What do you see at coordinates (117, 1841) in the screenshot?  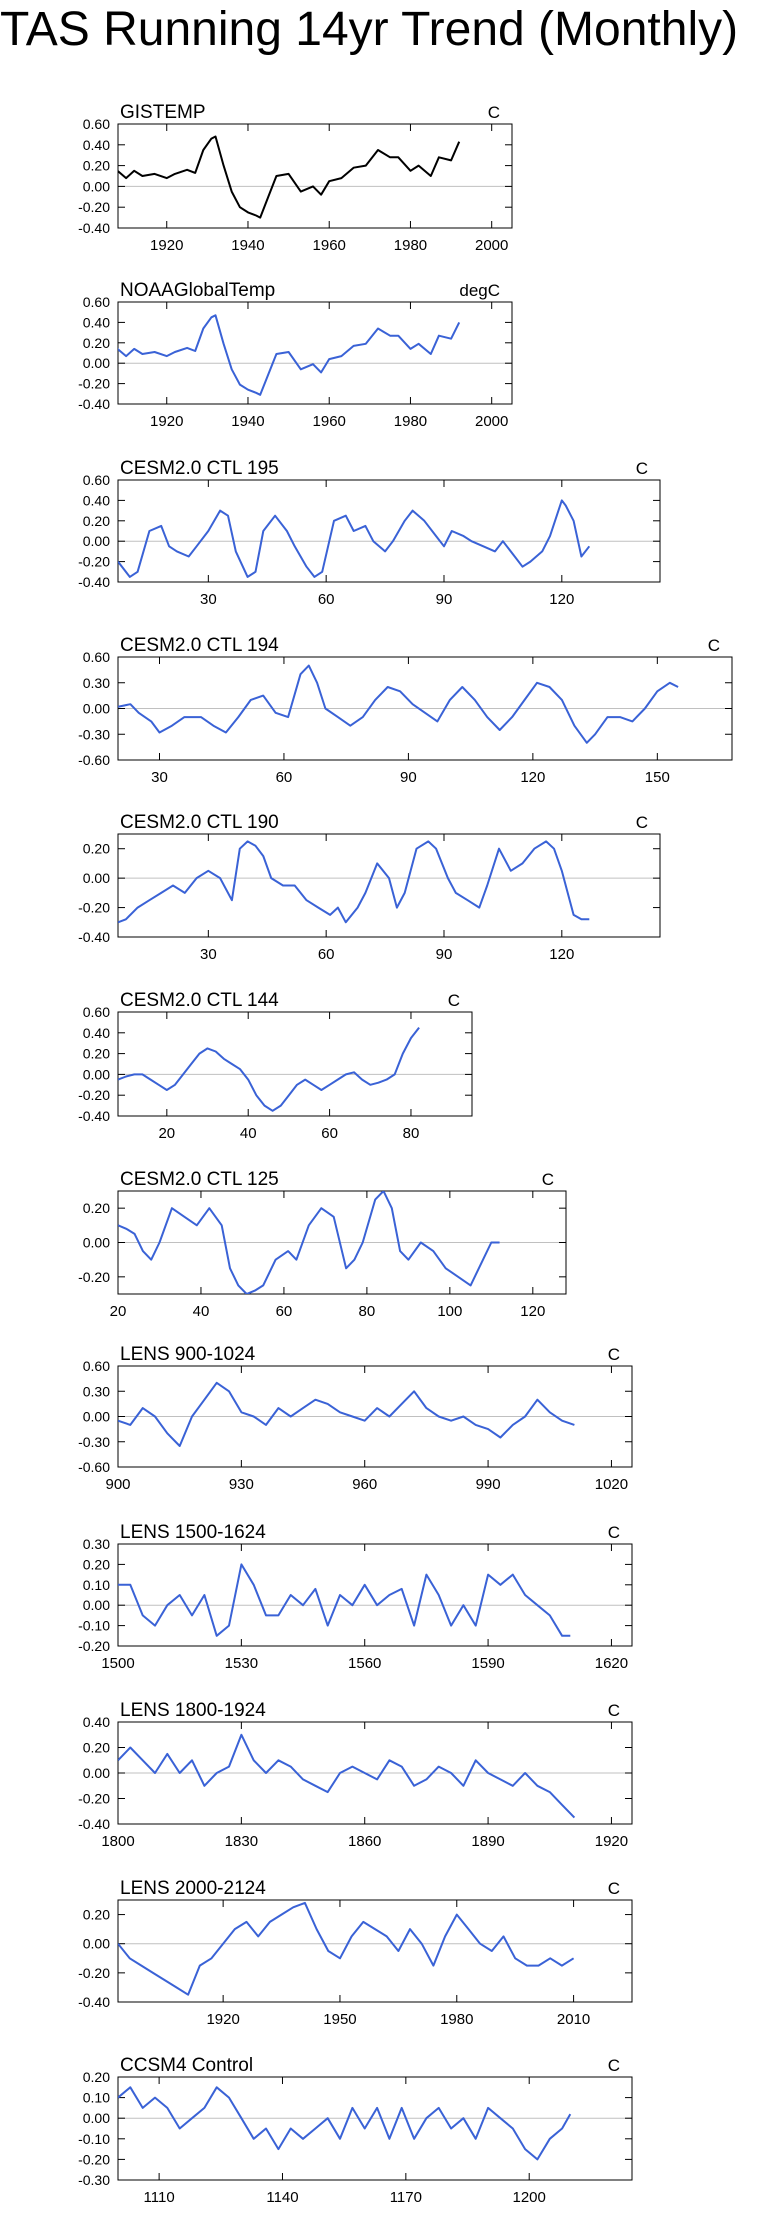 I see `x-tick-label: 1800` at bounding box center [117, 1841].